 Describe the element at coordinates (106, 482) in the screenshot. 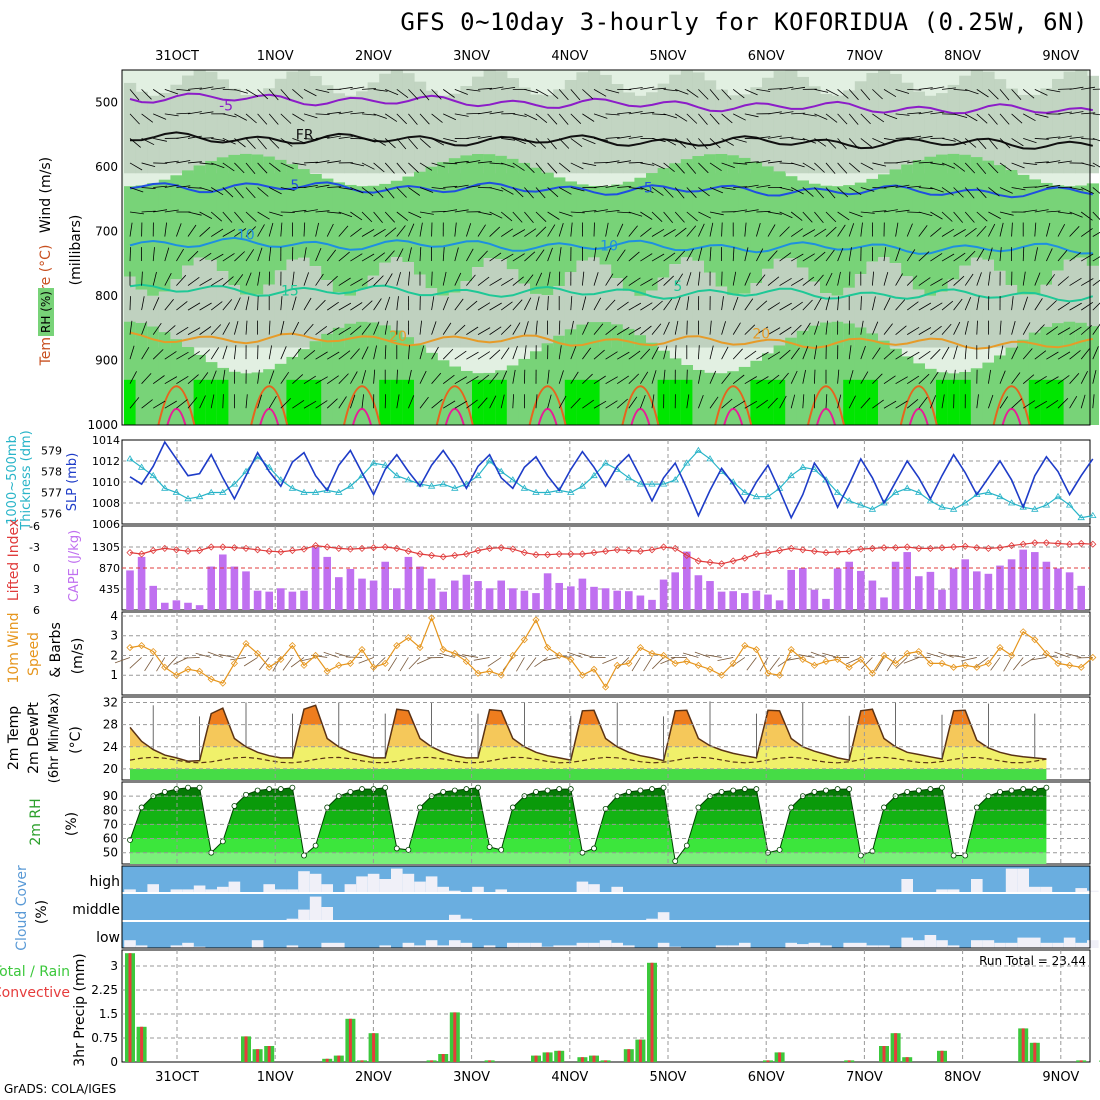

I see `slp-tick-label: 1010` at that location.